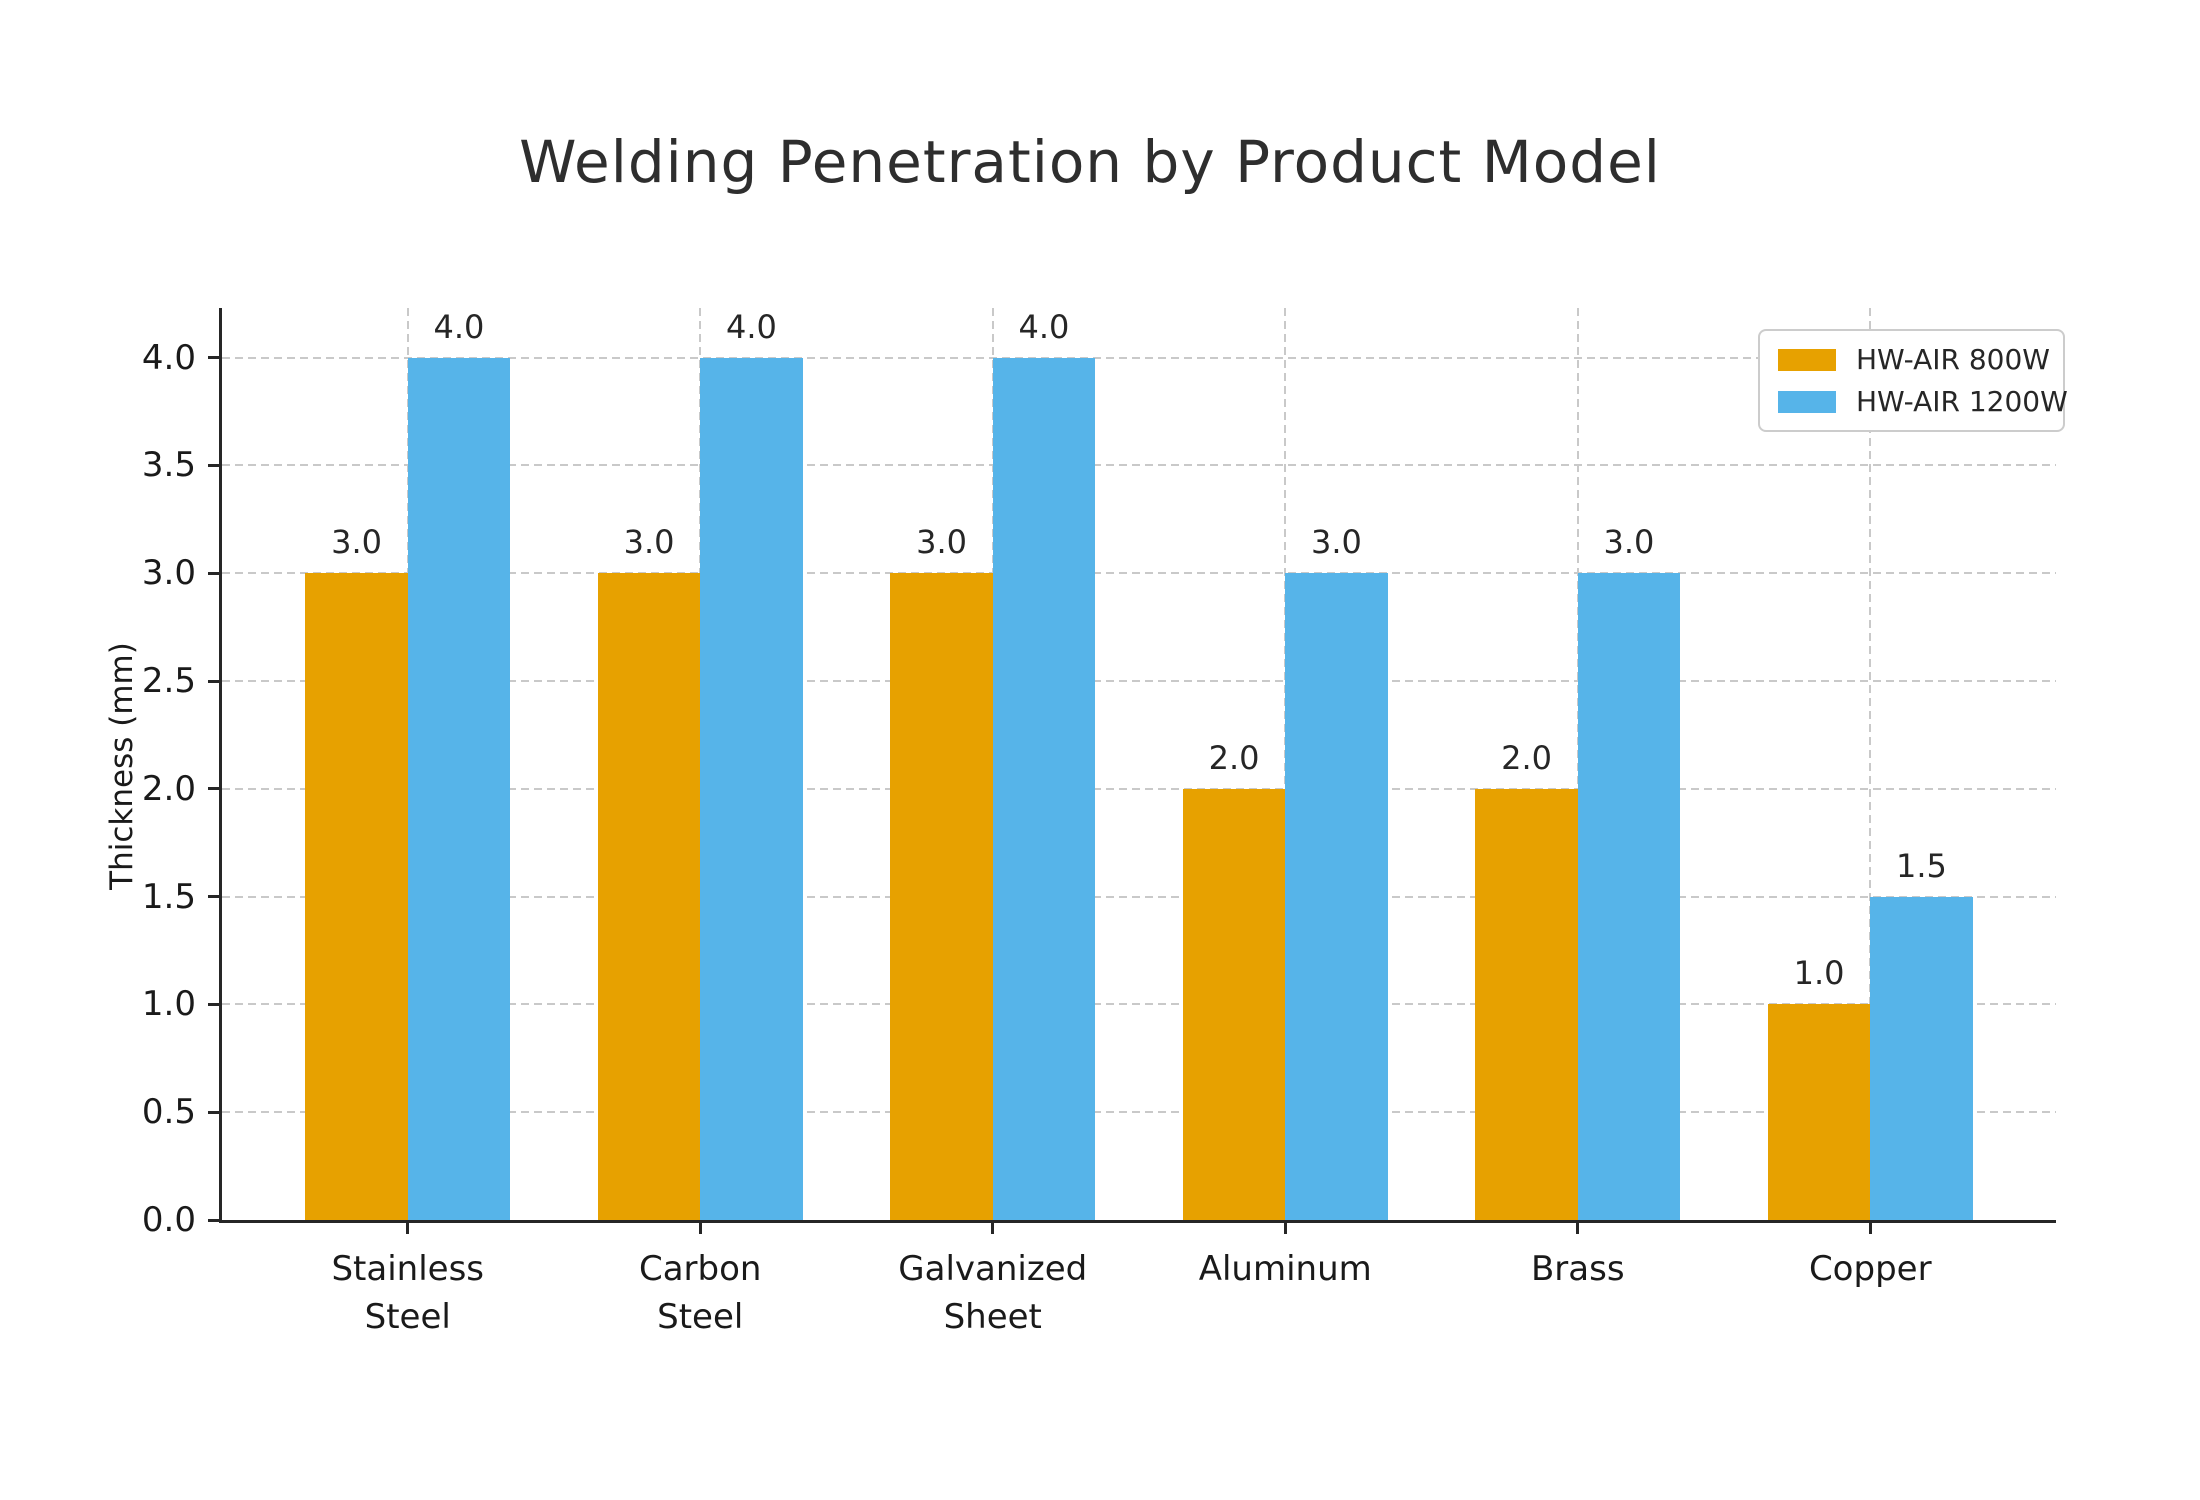  I want to click on y-tick-label: 0.5, so click(168, 1112).